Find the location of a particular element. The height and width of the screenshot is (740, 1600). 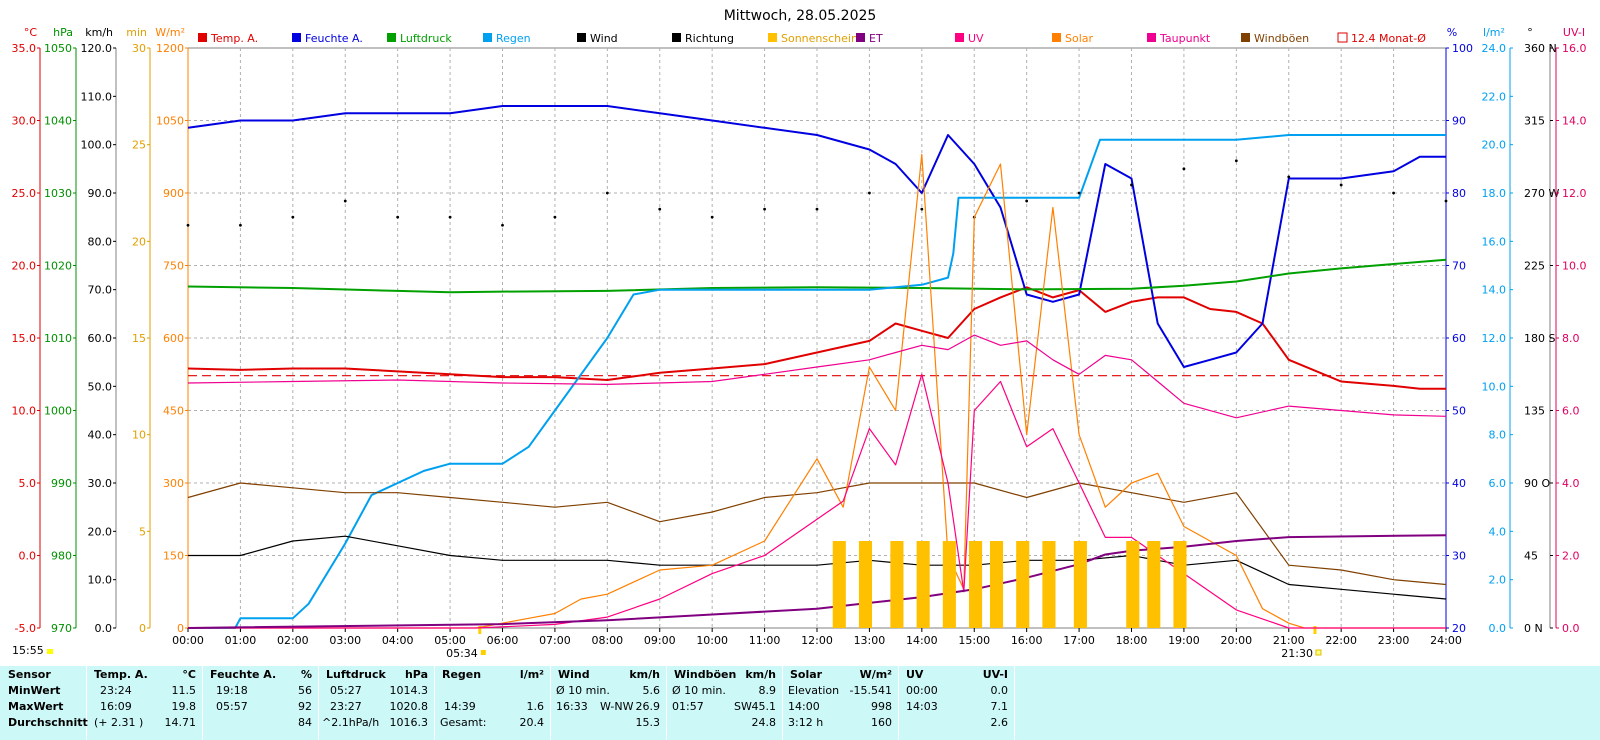

axis-label-uv: 12.0 is located at coordinates (1574, 193).